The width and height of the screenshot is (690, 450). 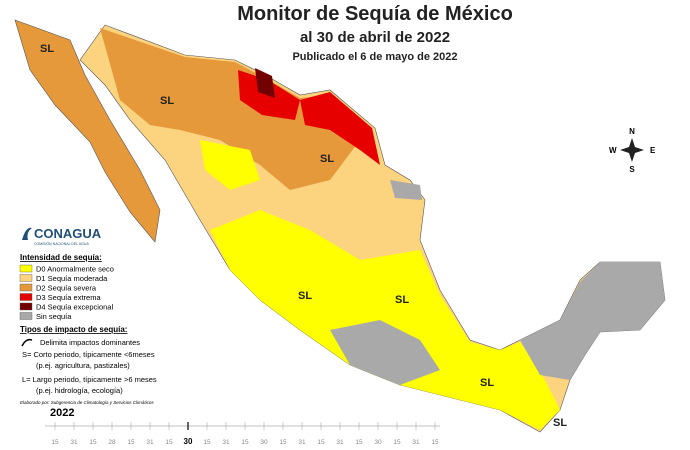 What do you see at coordinates (61, 243) in the screenshot?
I see `logo-subtext: COMISIÓN NACIONAL DEL AGUA` at bounding box center [61, 243].